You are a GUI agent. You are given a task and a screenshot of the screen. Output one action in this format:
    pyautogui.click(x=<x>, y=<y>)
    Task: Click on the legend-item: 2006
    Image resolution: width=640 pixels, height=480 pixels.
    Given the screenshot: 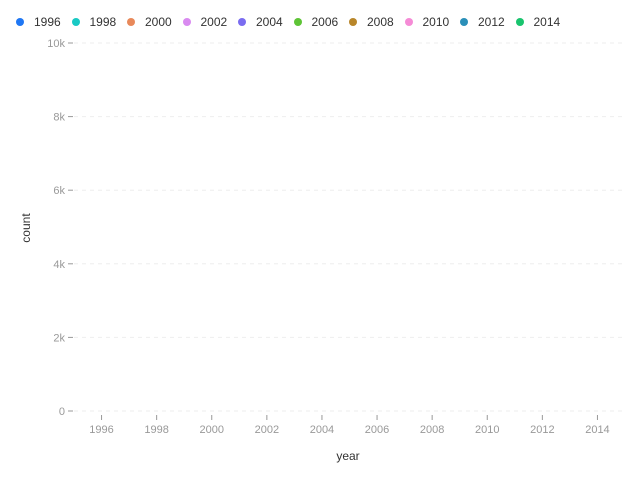 What is the action you would take?
    pyautogui.click(x=316, y=22)
    